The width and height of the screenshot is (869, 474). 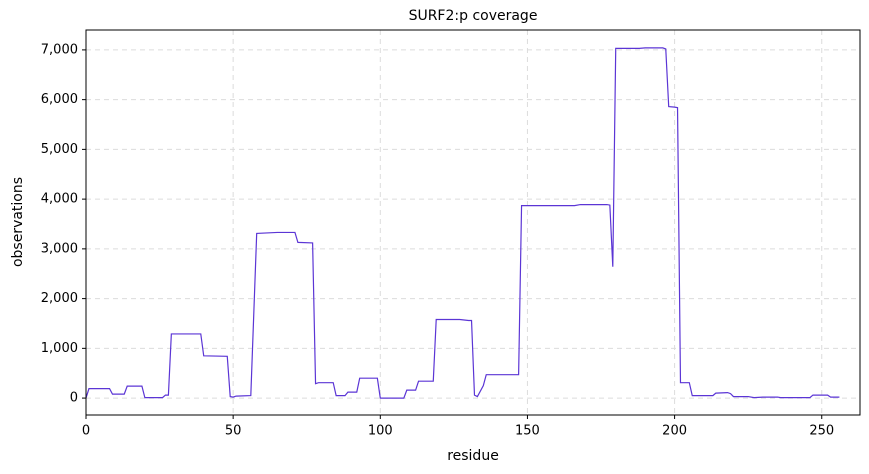 I want to click on x-tick-label: 0, so click(x=86, y=431).